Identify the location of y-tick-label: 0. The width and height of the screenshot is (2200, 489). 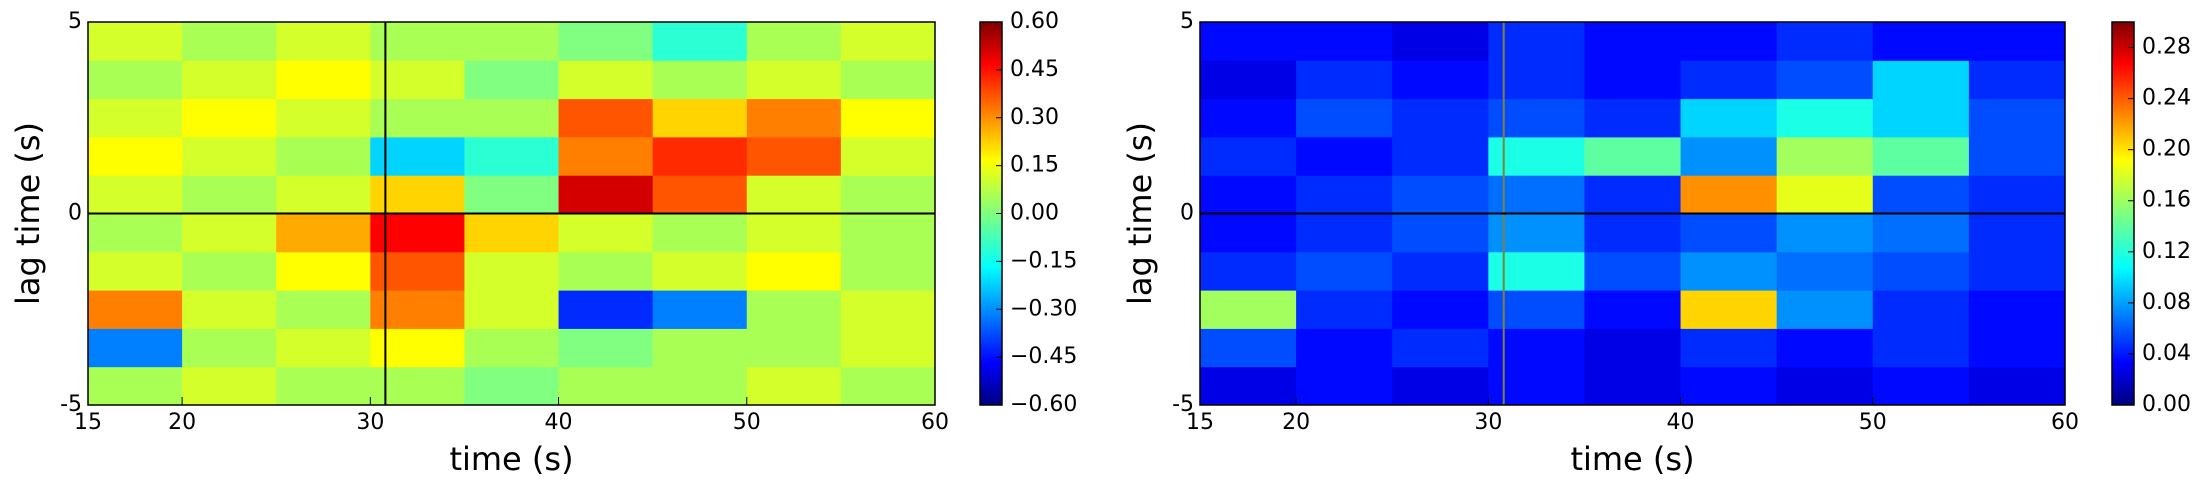
(1187, 213).